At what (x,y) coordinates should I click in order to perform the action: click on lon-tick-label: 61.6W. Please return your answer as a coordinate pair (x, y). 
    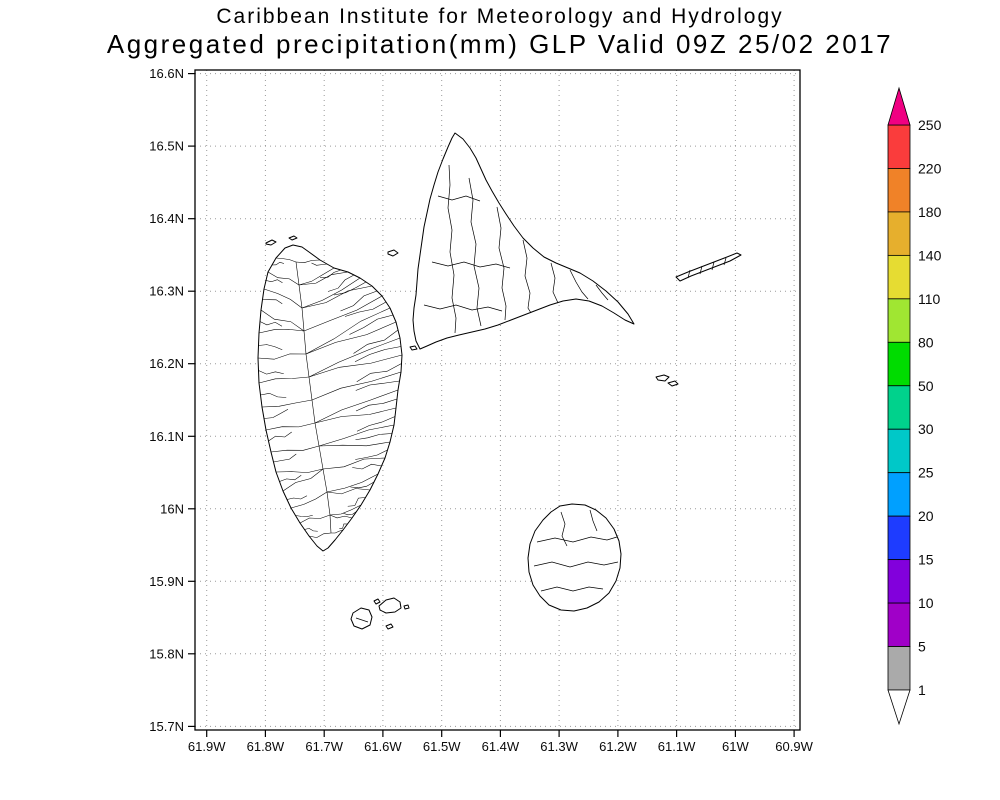
    Looking at the image, I should click on (383, 746).